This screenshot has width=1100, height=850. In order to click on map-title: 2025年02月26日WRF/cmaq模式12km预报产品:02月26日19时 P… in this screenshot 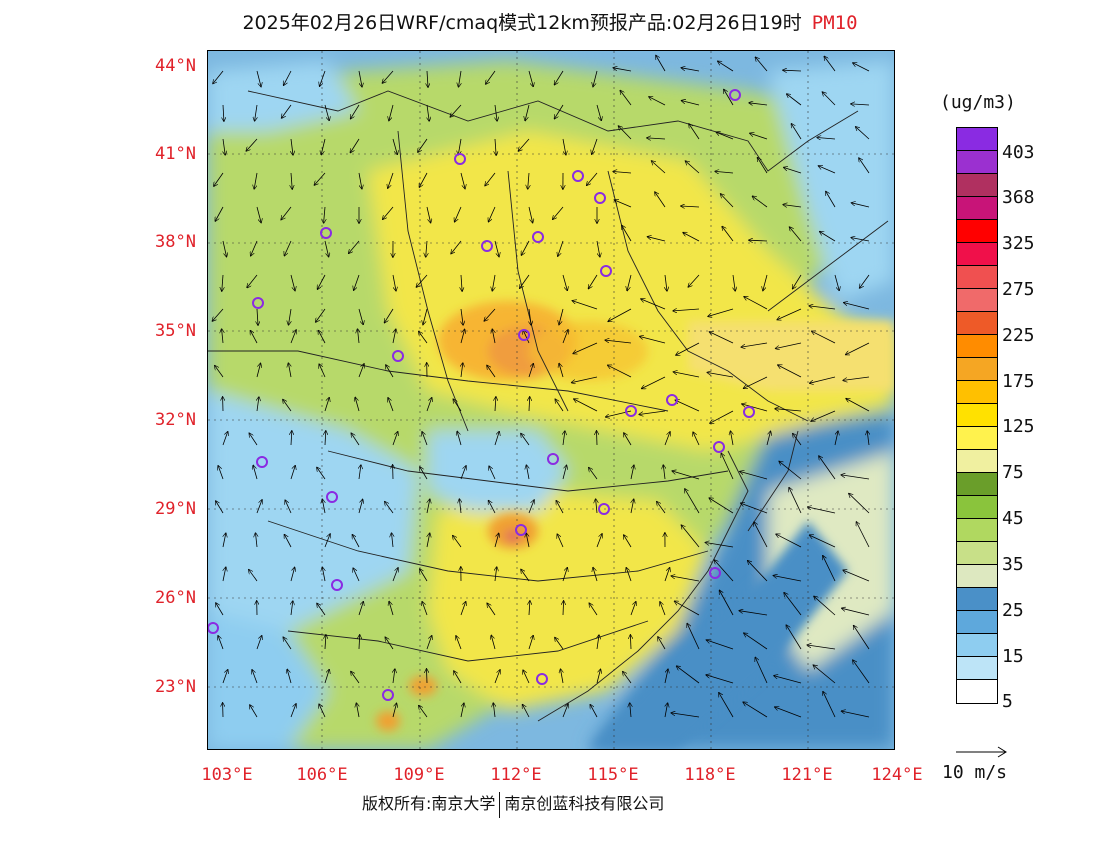, I will do `click(550, 21)`.